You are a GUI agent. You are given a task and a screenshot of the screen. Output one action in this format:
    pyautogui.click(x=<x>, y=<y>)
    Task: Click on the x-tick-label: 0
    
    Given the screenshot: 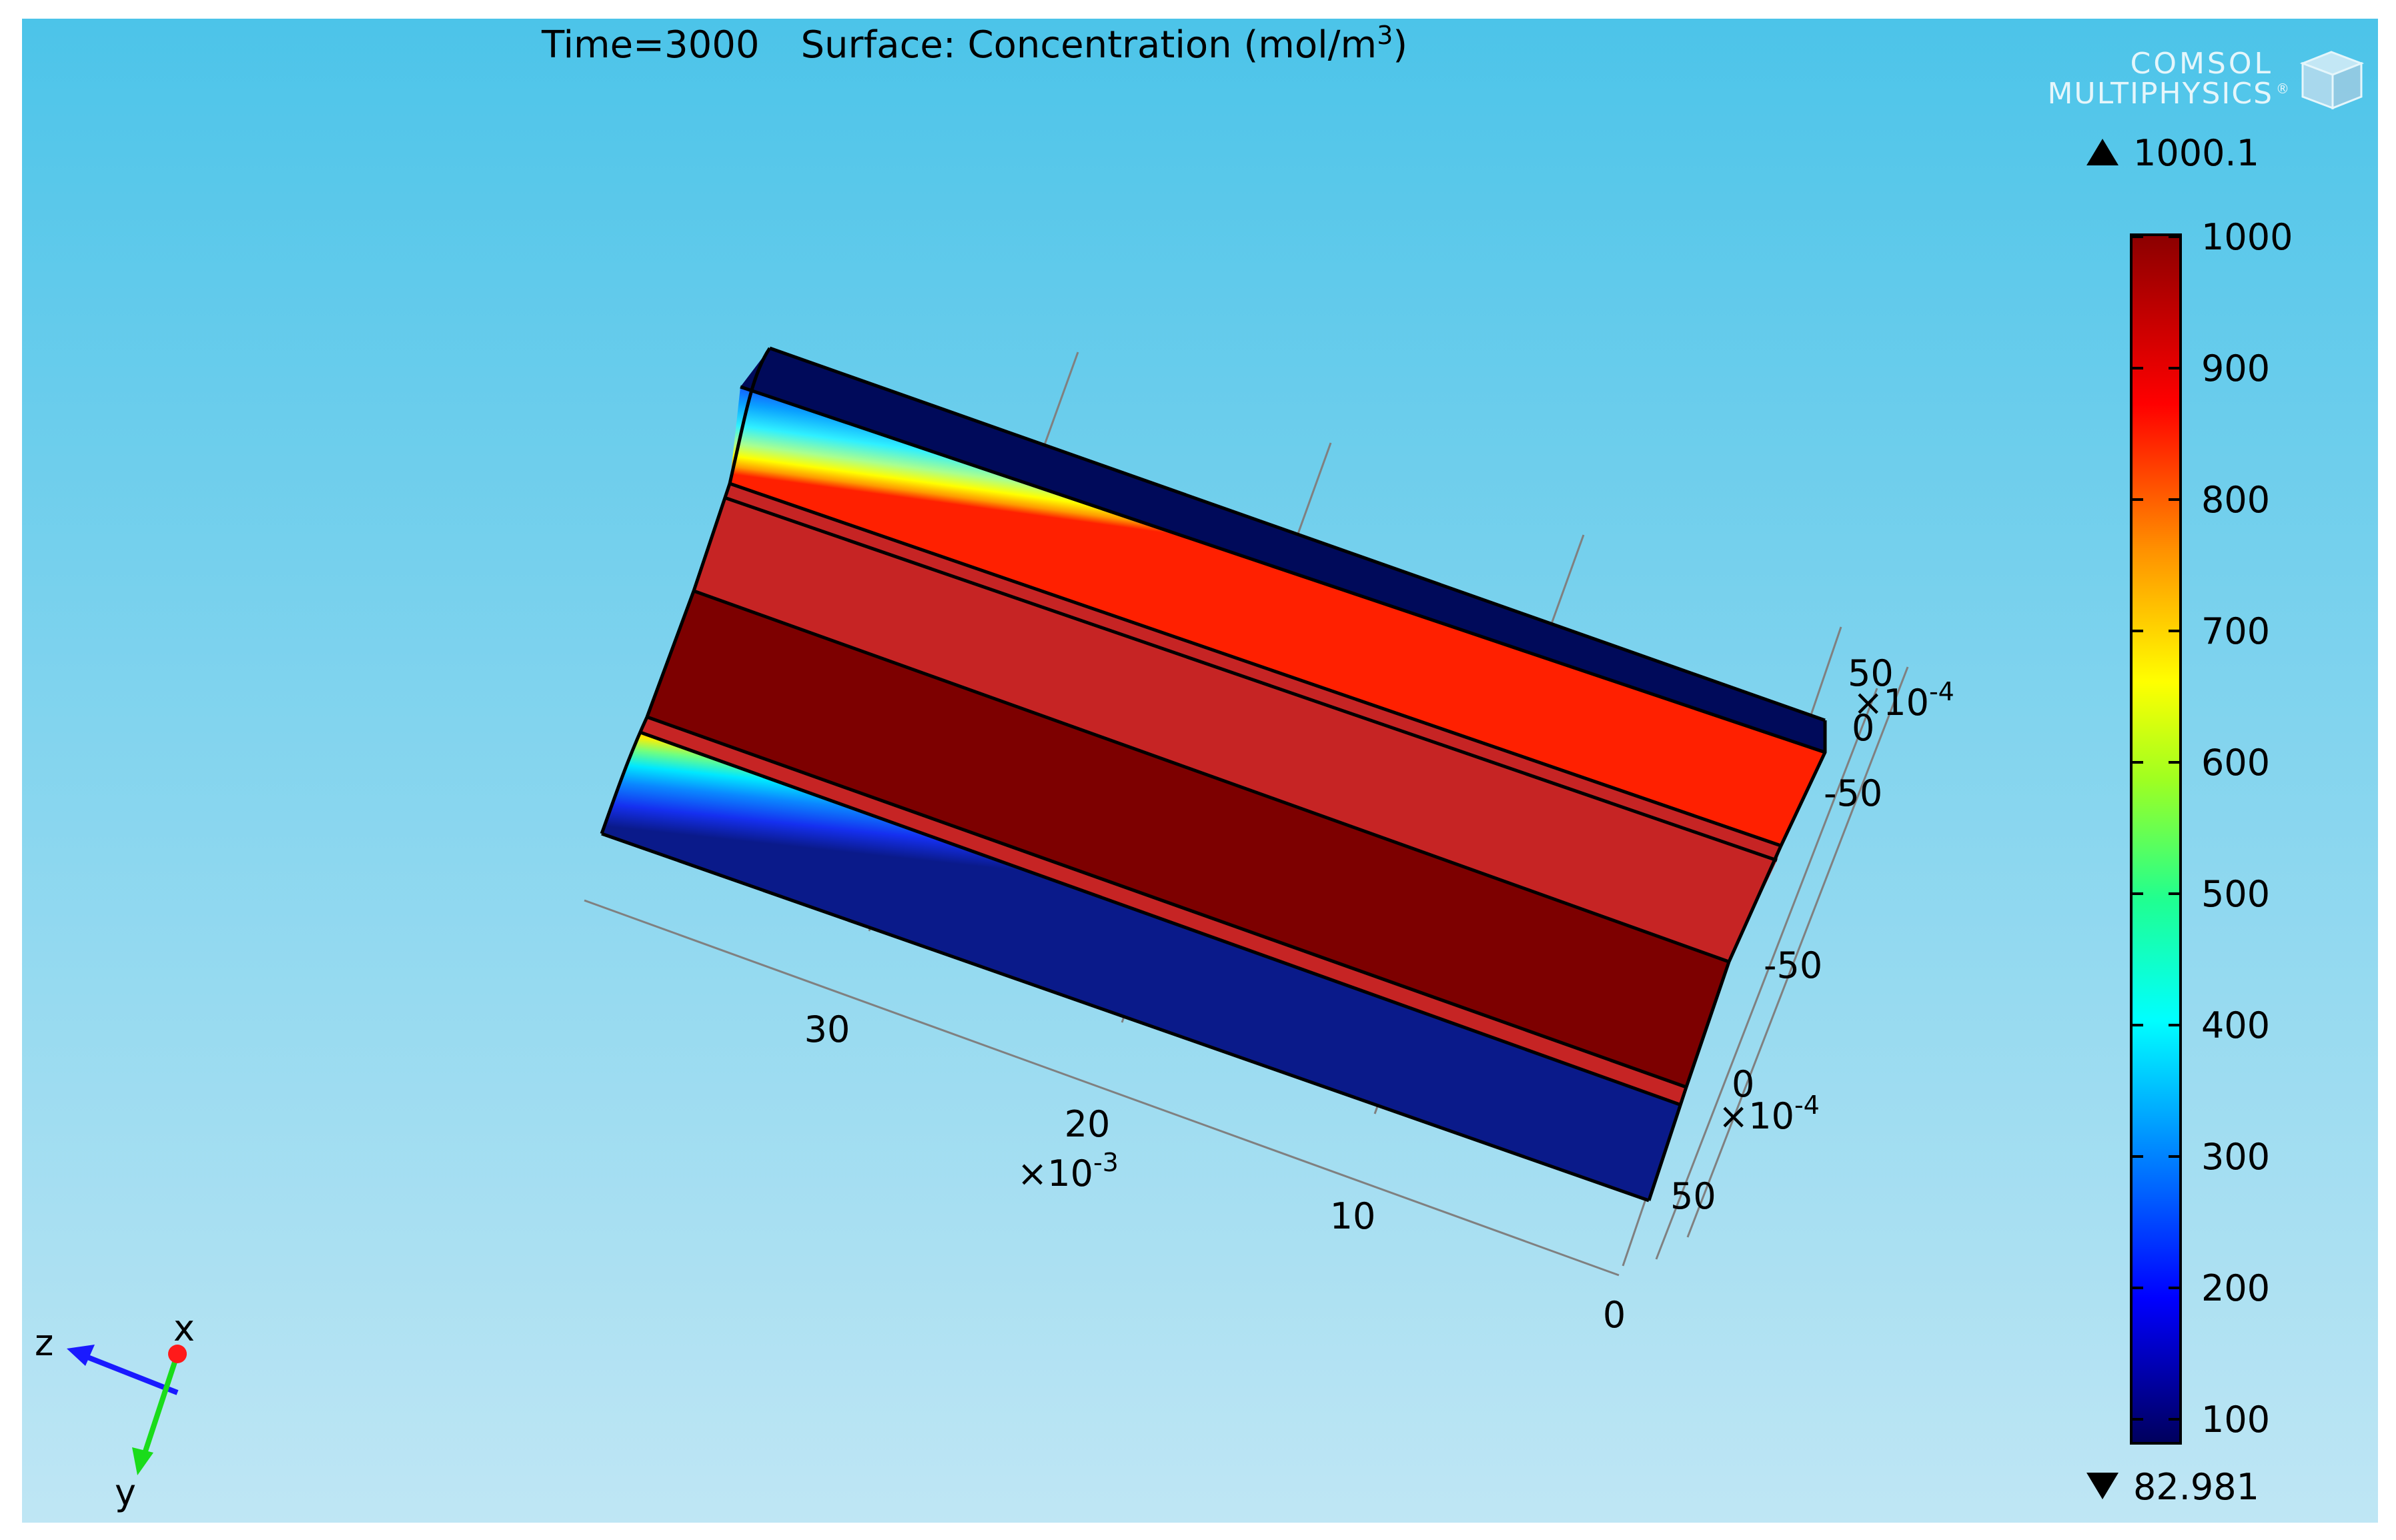 What is the action you would take?
    pyautogui.click(x=1615, y=1315)
    